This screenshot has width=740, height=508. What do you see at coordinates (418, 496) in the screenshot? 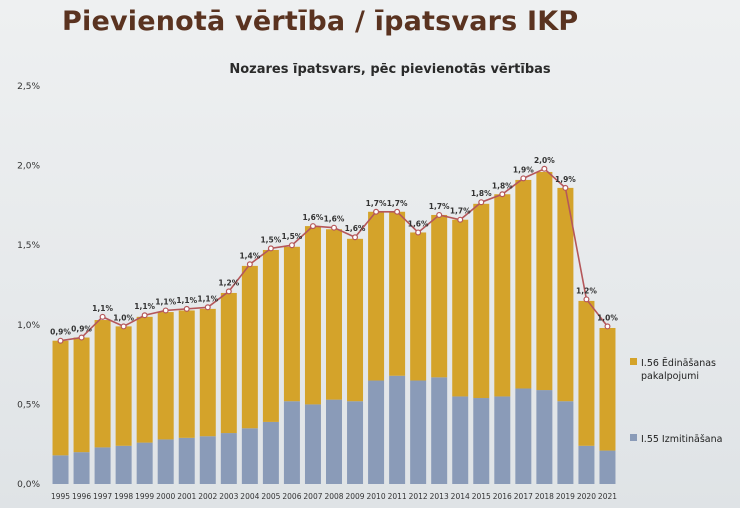
I see `x-tick-label: 2012` at bounding box center [418, 496].